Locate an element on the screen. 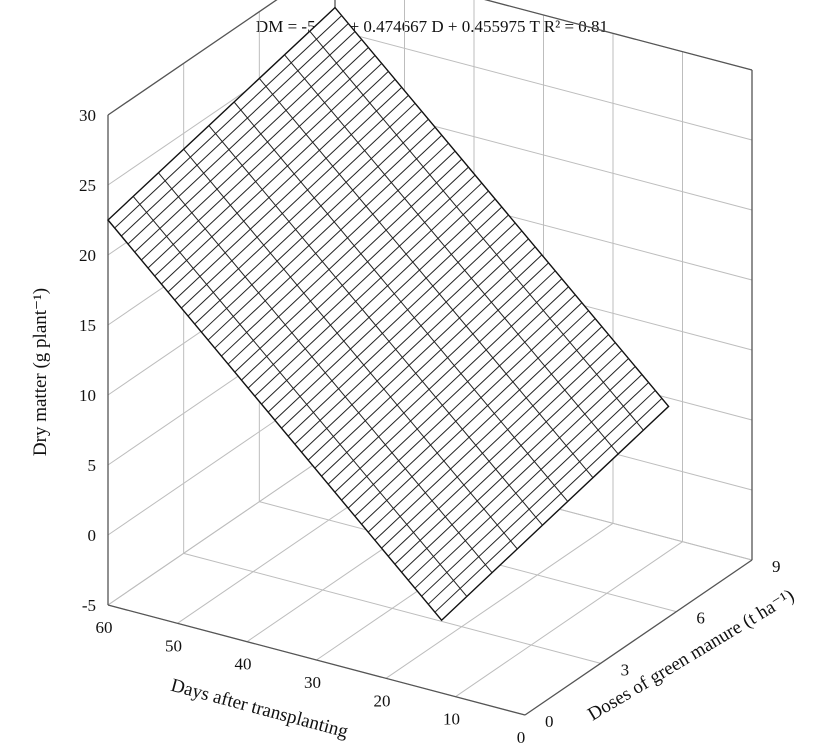  z-tick-label: 10 is located at coordinates (87, 395).